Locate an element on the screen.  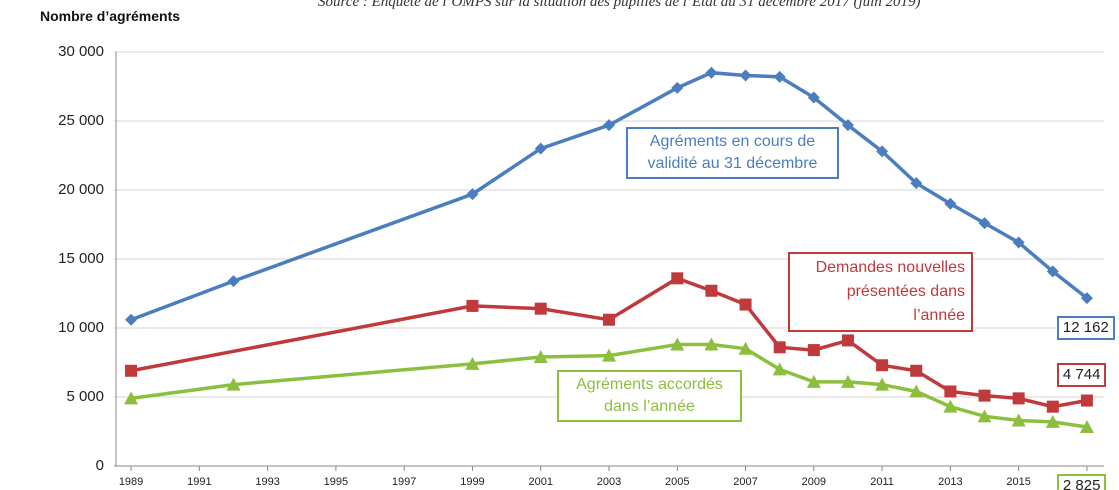
y-axis-title: Nombre d’agréments is located at coordinates (110, 16).